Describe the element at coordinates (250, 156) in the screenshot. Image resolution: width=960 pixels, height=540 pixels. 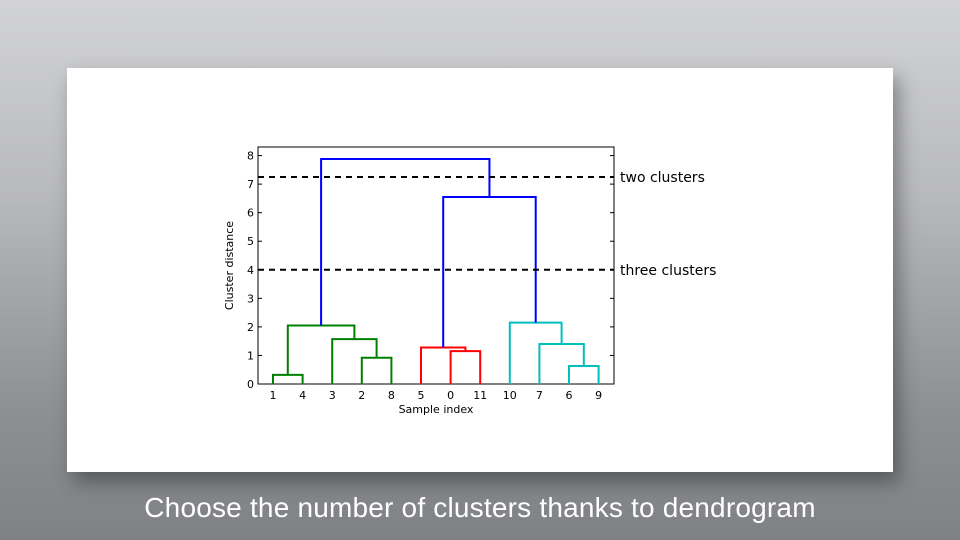
I see `y-tick-label: 8` at that location.